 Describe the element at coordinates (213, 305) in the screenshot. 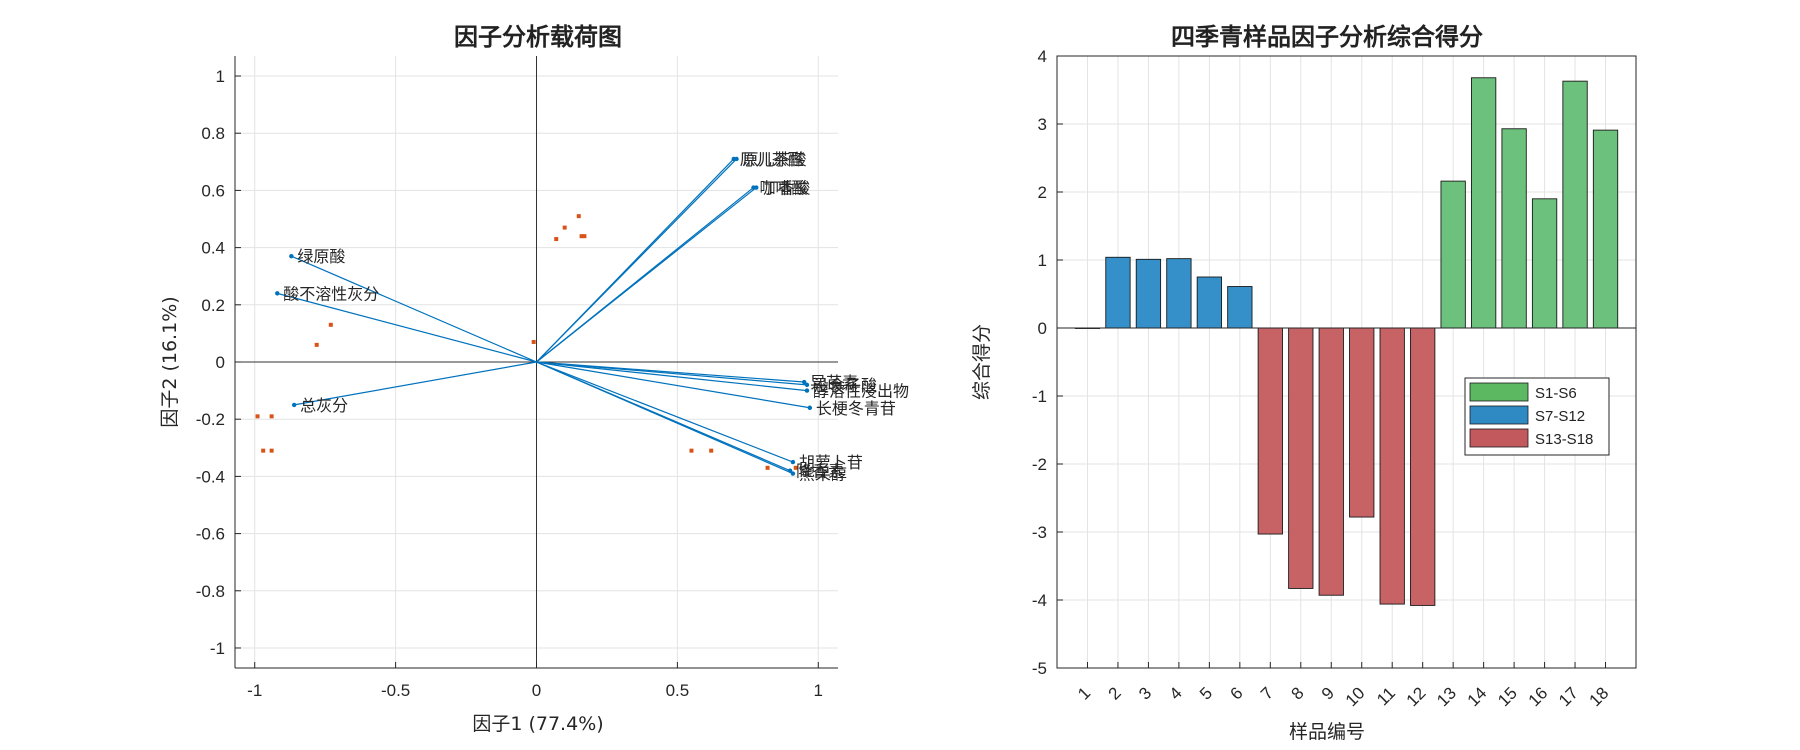

I see `y-tick-label: 0.2` at that location.